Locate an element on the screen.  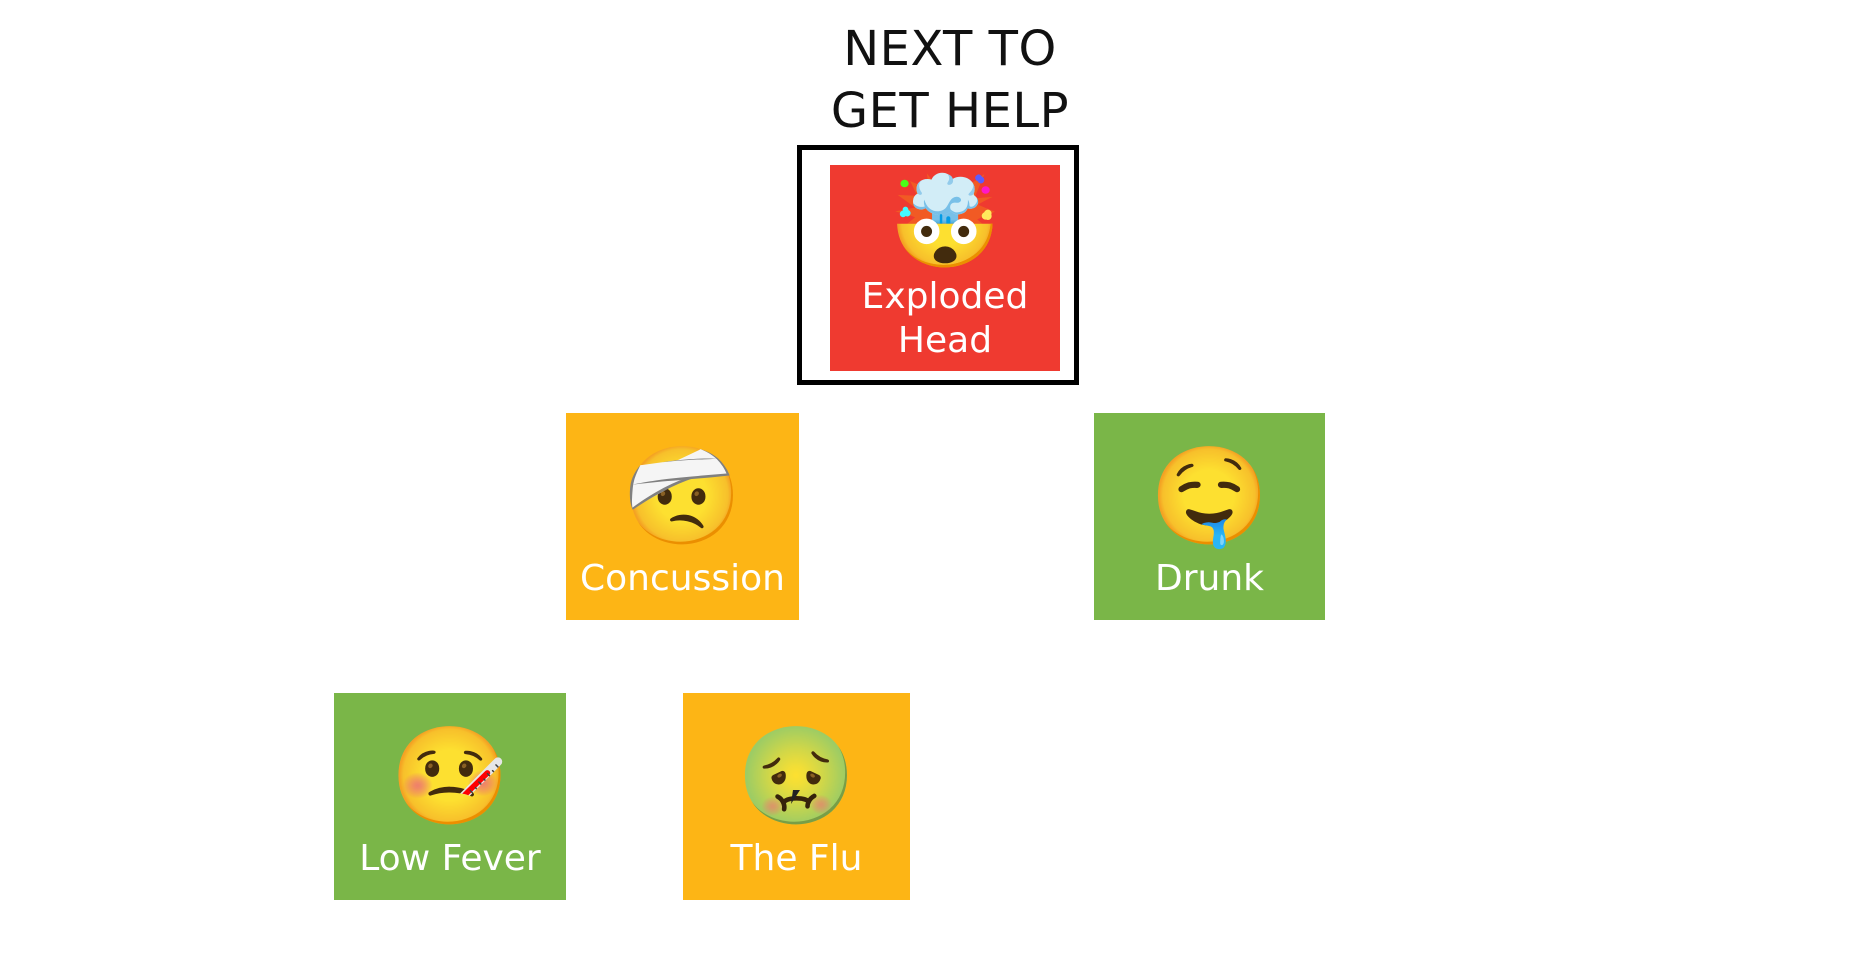
card-concussion: 🤕 Concussion is located at coordinates (682, 516).